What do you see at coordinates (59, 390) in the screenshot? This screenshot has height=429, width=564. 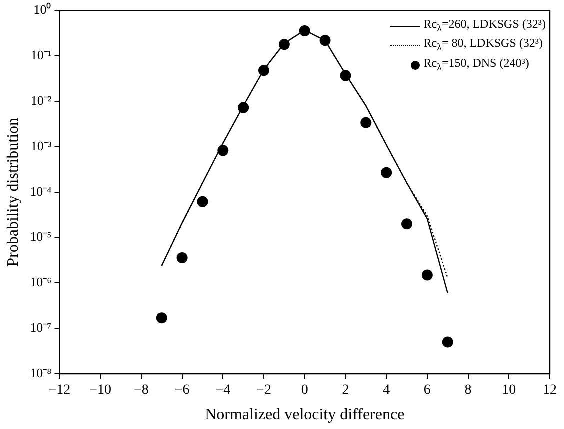 I see `x-tick-label: −12` at bounding box center [59, 390].